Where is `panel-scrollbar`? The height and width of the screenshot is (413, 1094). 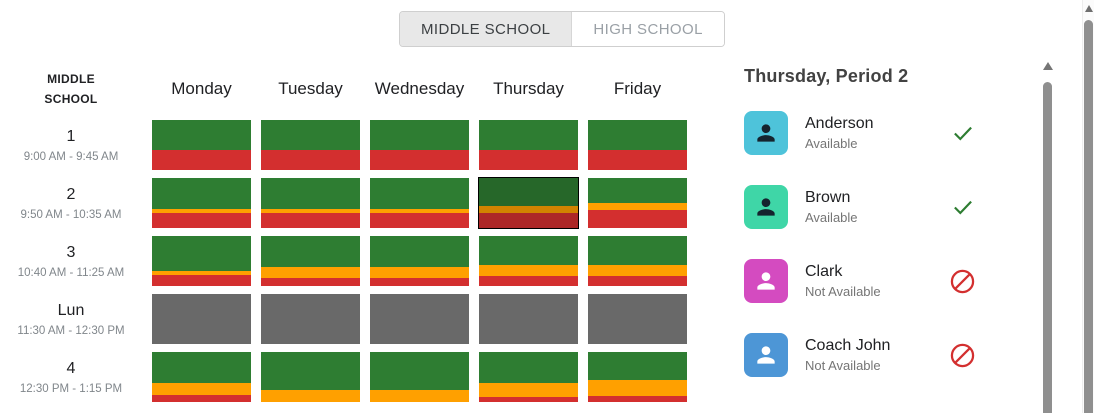 panel-scrollbar is located at coordinates (1048, 237).